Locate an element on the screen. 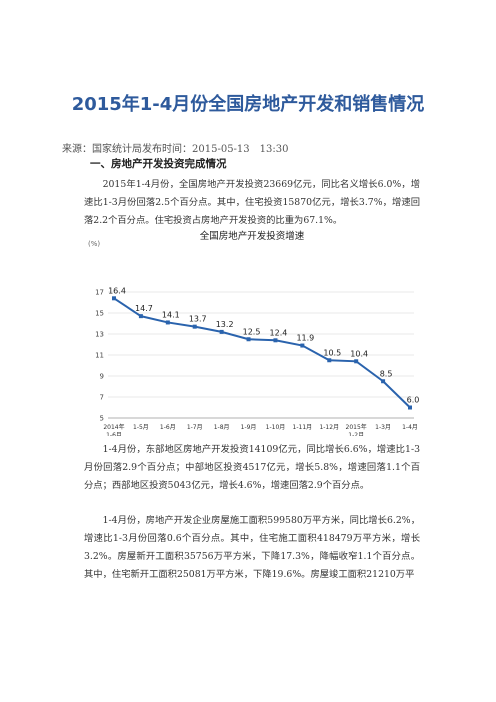  x-tick-label: 1-11月 is located at coordinates (303, 427).